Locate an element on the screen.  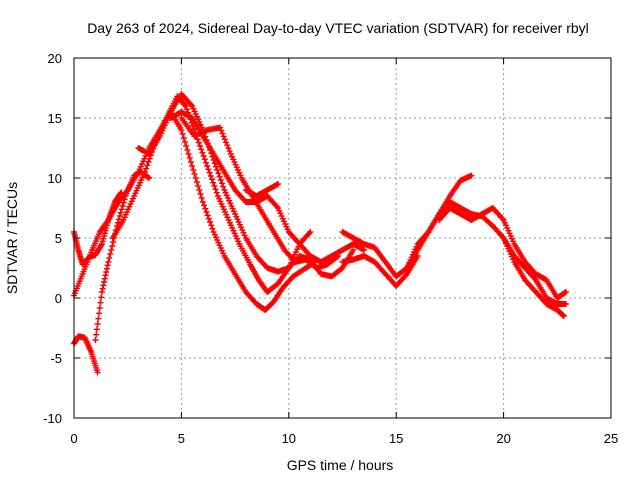
y-tick-labels: -10 -5 0 5 10 15 20 is located at coordinates (52, 238).